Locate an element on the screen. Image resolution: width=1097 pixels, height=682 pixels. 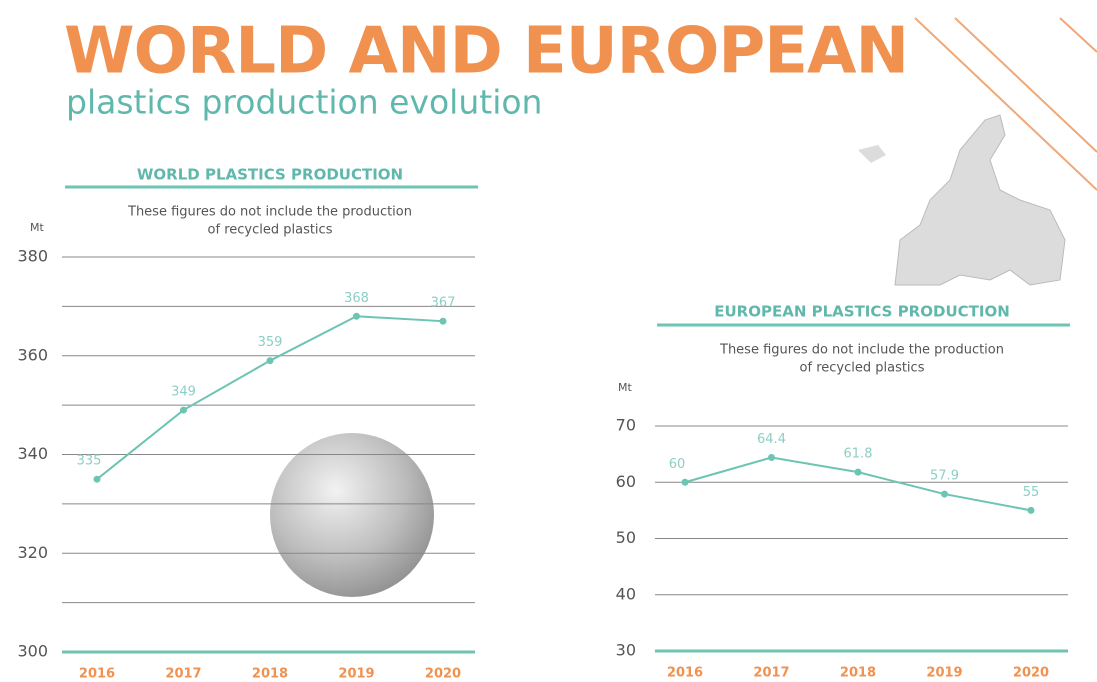
europe-map is located at coordinates (980, 200).